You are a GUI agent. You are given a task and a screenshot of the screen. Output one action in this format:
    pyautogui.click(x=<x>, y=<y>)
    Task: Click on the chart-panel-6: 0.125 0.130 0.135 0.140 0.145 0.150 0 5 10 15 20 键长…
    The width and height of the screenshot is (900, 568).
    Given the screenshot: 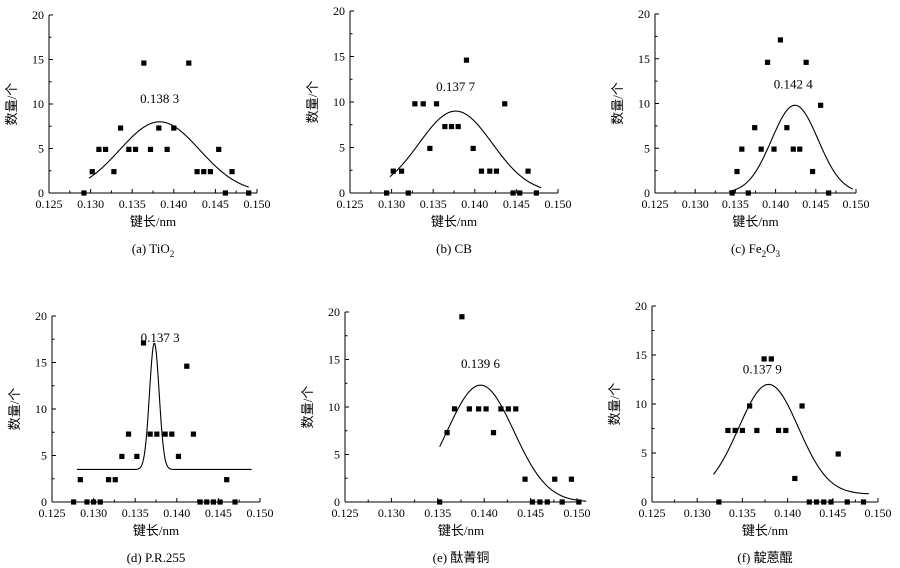 What is the action you would take?
    pyautogui.click(x=749, y=432)
    